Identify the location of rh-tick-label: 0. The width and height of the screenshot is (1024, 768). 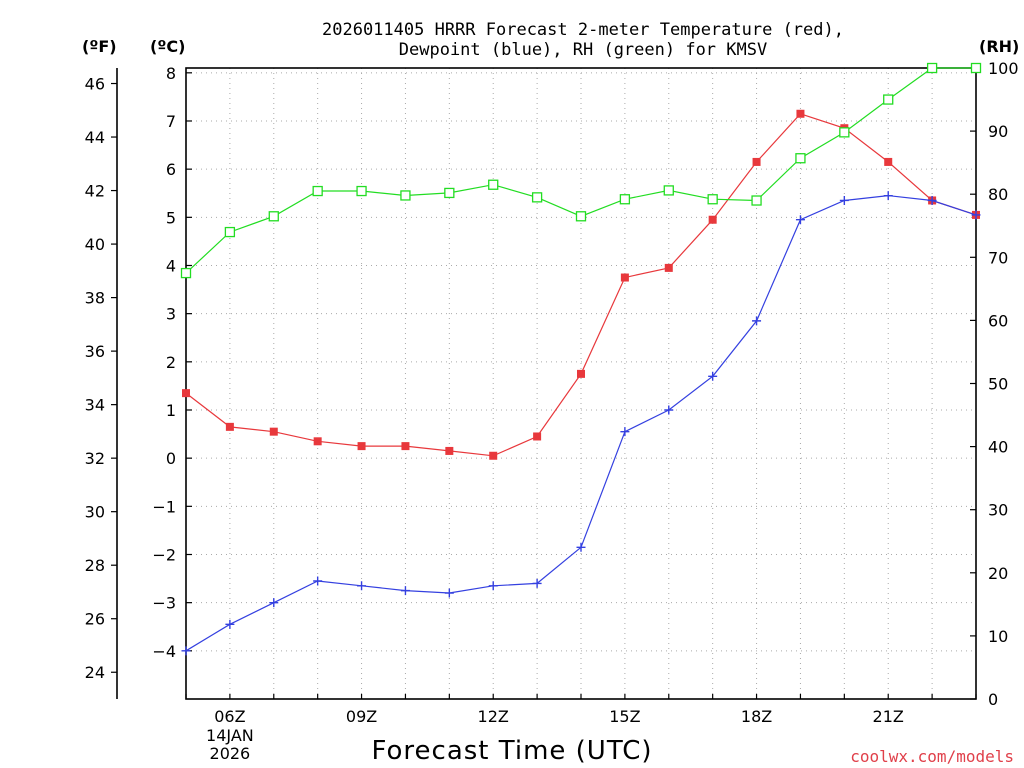
(993, 699).